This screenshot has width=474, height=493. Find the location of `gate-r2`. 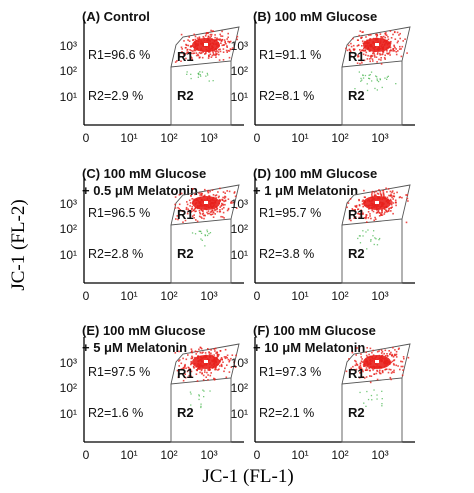

gate-r2 is located at coordinates (372, 410).